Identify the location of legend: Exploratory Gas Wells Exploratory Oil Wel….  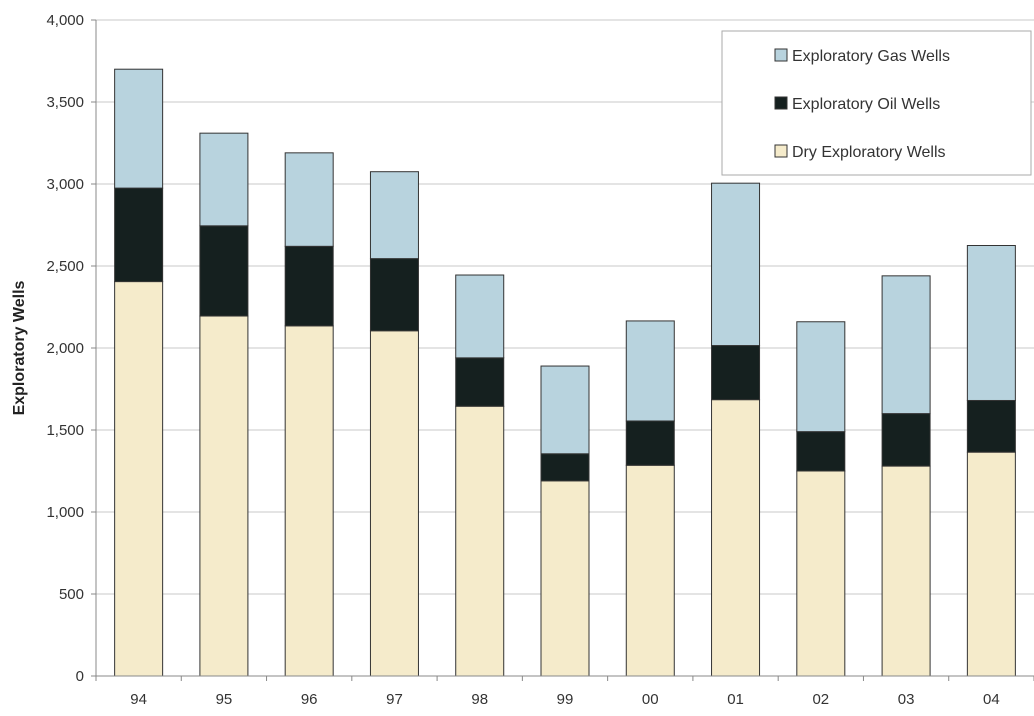
(876, 103).